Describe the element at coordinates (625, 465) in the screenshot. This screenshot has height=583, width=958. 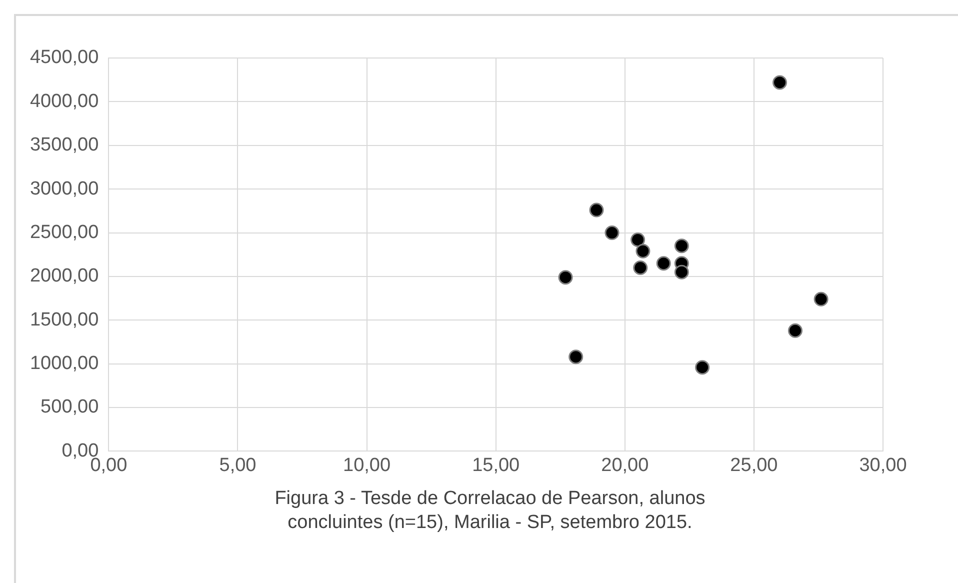
I see `x-tick-label: 20,00` at that location.